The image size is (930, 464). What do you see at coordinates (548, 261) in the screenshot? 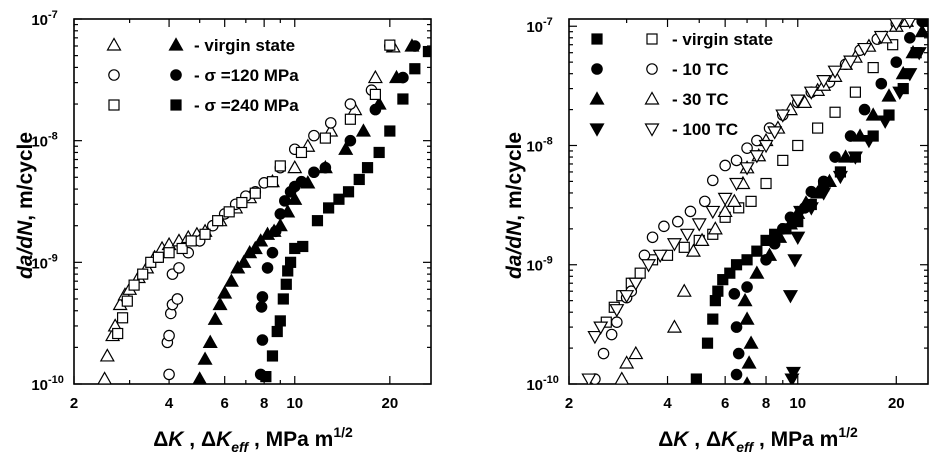
I see `y-tick-label-exponent: -9` at bounding box center [548, 261].